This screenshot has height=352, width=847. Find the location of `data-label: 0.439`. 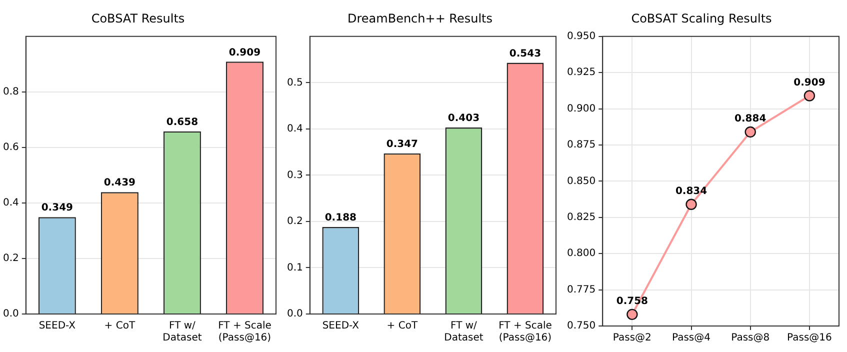

data-label: 0.439 is located at coordinates (120, 183).